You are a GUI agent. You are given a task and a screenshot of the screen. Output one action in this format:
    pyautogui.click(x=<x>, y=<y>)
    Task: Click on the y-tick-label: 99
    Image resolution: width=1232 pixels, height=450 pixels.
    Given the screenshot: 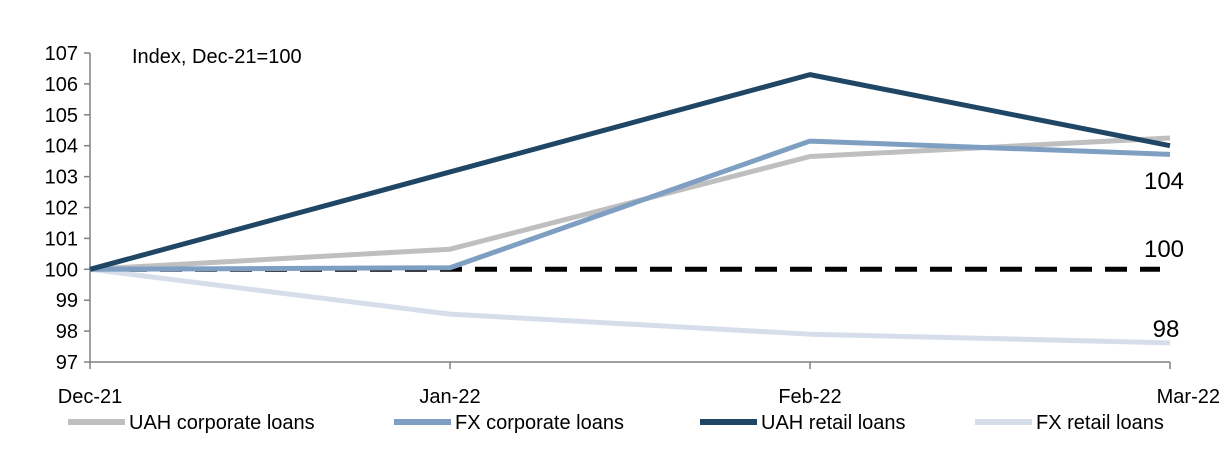 What is the action you would take?
    pyautogui.click(x=67, y=301)
    